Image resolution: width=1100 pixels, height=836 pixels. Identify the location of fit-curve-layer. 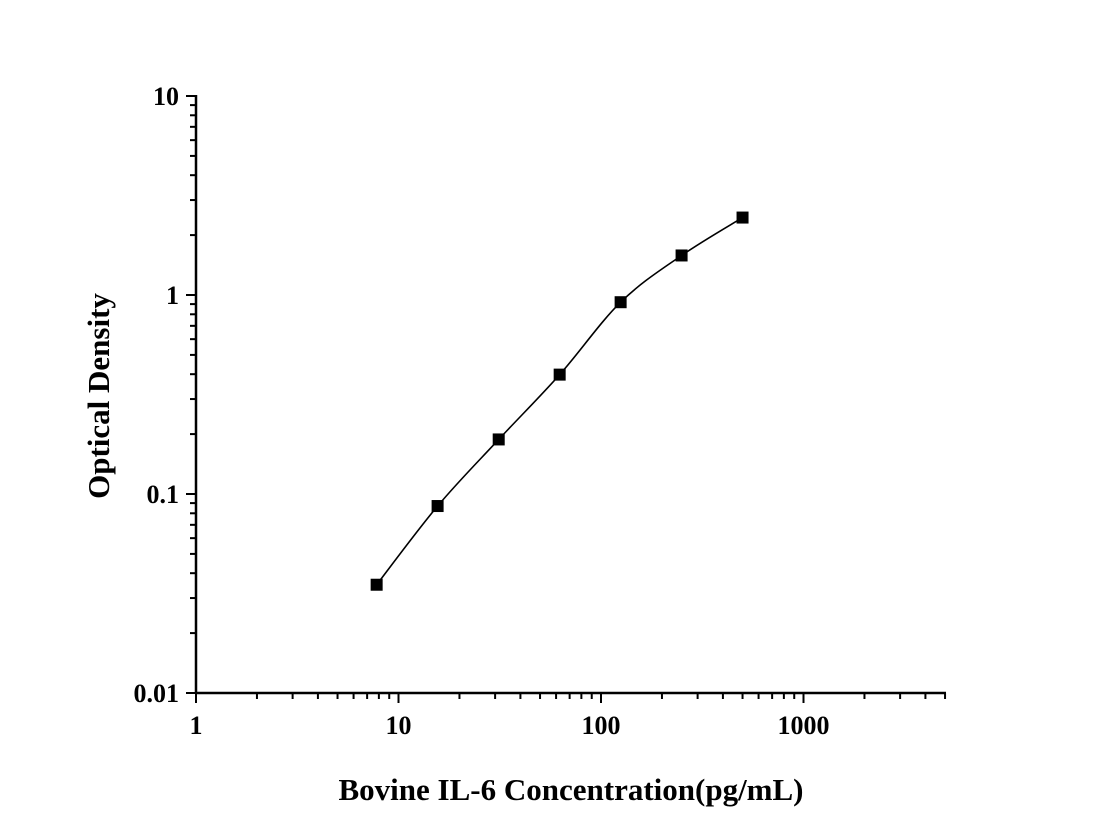
(559, 401).